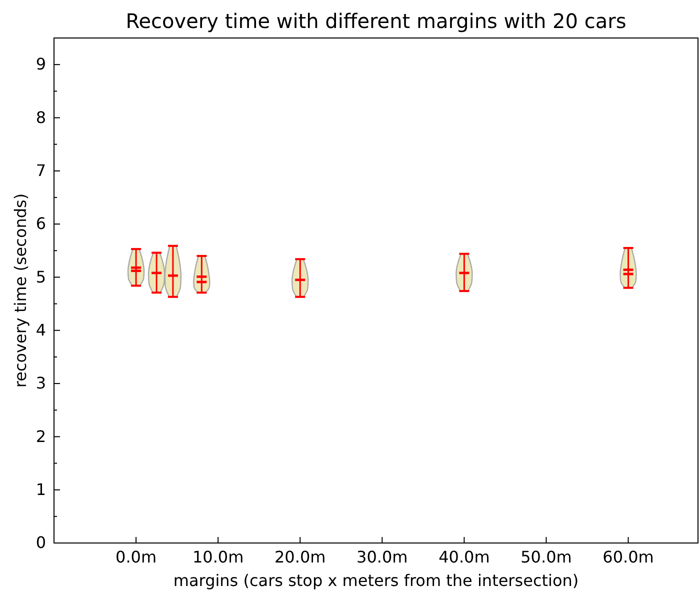  I want to click on x-tick-label: 0.0m, so click(136, 556).